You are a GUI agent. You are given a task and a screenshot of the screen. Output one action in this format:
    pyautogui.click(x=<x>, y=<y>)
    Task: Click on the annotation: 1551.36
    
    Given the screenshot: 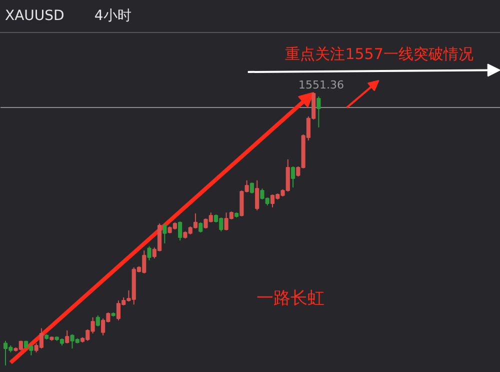 What is the action you would take?
    pyautogui.click(x=321, y=85)
    